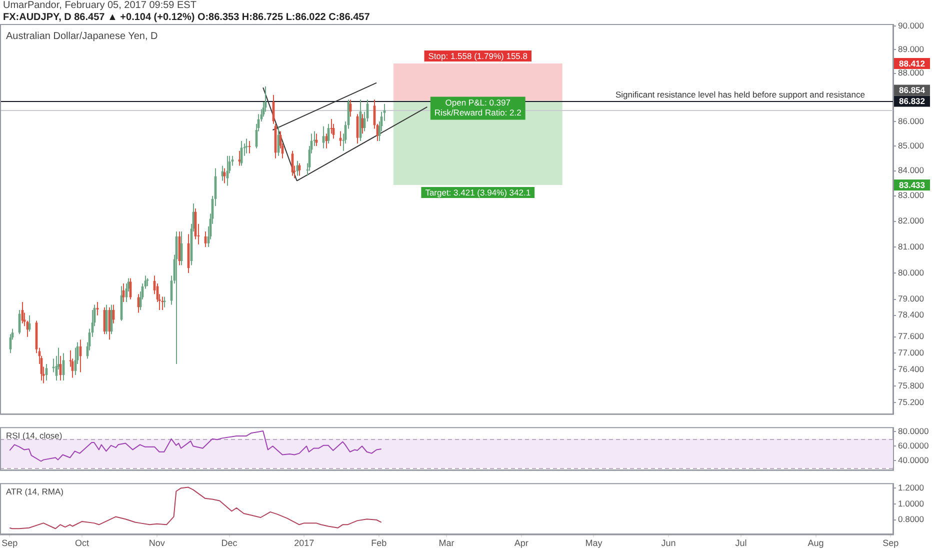 The width and height of the screenshot is (932, 550). What do you see at coordinates (911, 221) in the screenshot?
I see `y-tick-label: 82.000` at bounding box center [911, 221].